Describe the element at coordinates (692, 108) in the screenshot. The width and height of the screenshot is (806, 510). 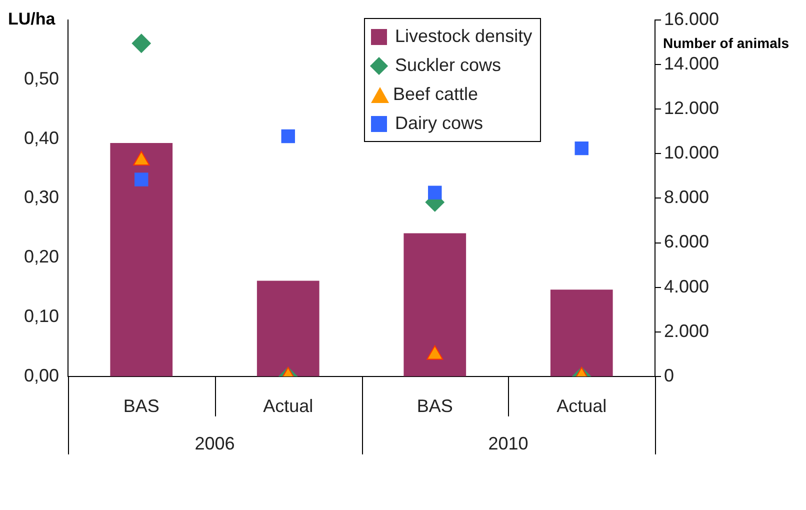
I see `y2-tick-label: 12.000` at that location.